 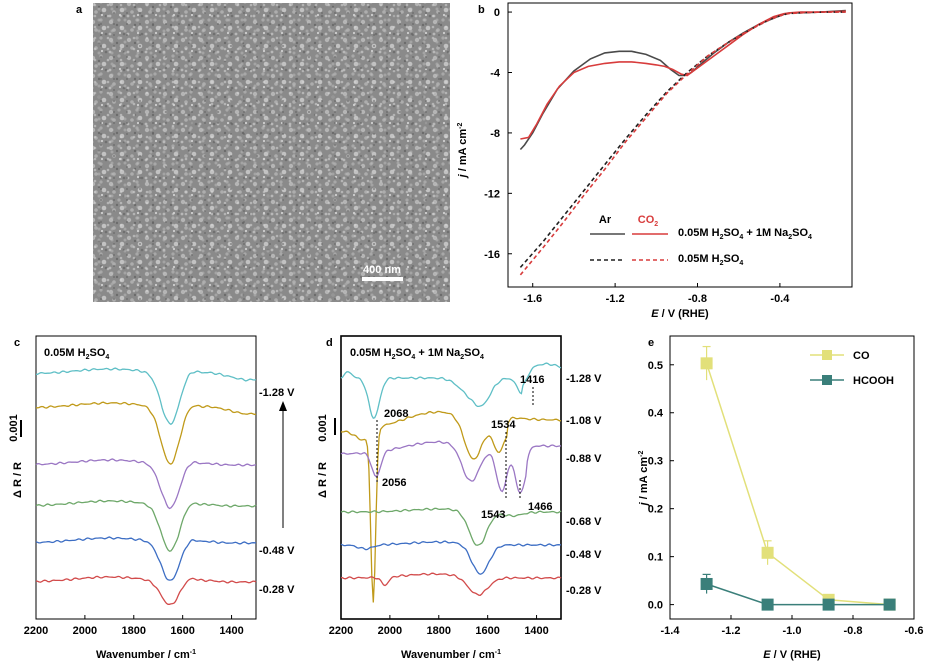 I want to click on y-axis-label-d: Δ R / R, so click(x=323, y=480).